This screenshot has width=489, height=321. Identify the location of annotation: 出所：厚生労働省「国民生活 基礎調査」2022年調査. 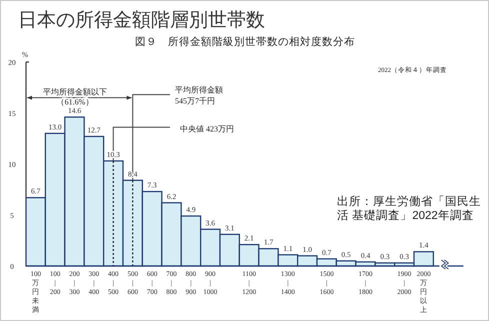
(409, 208).